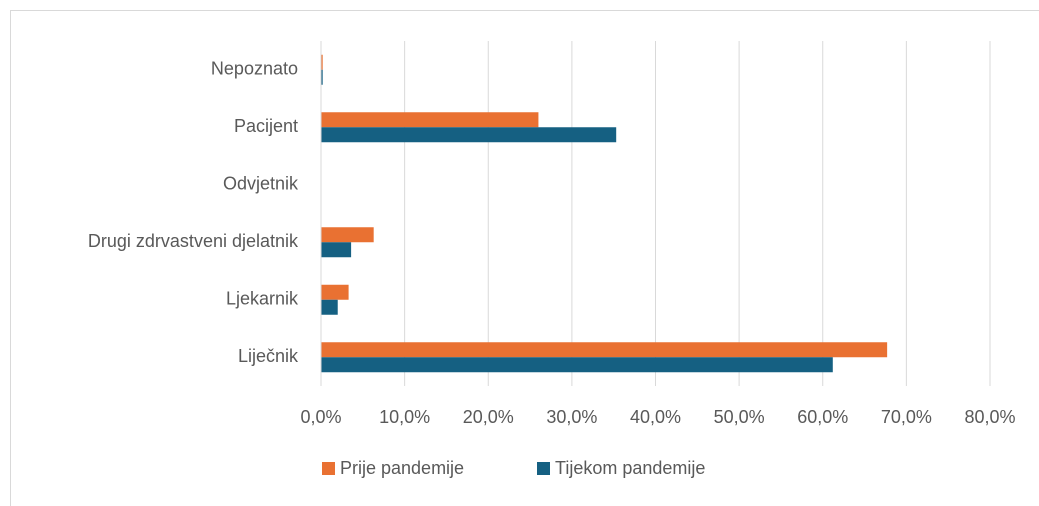 The image size is (1039, 506). What do you see at coordinates (254, 69) in the screenshot?
I see `y-tick-label: Nepoznato` at bounding box center [254, 69].